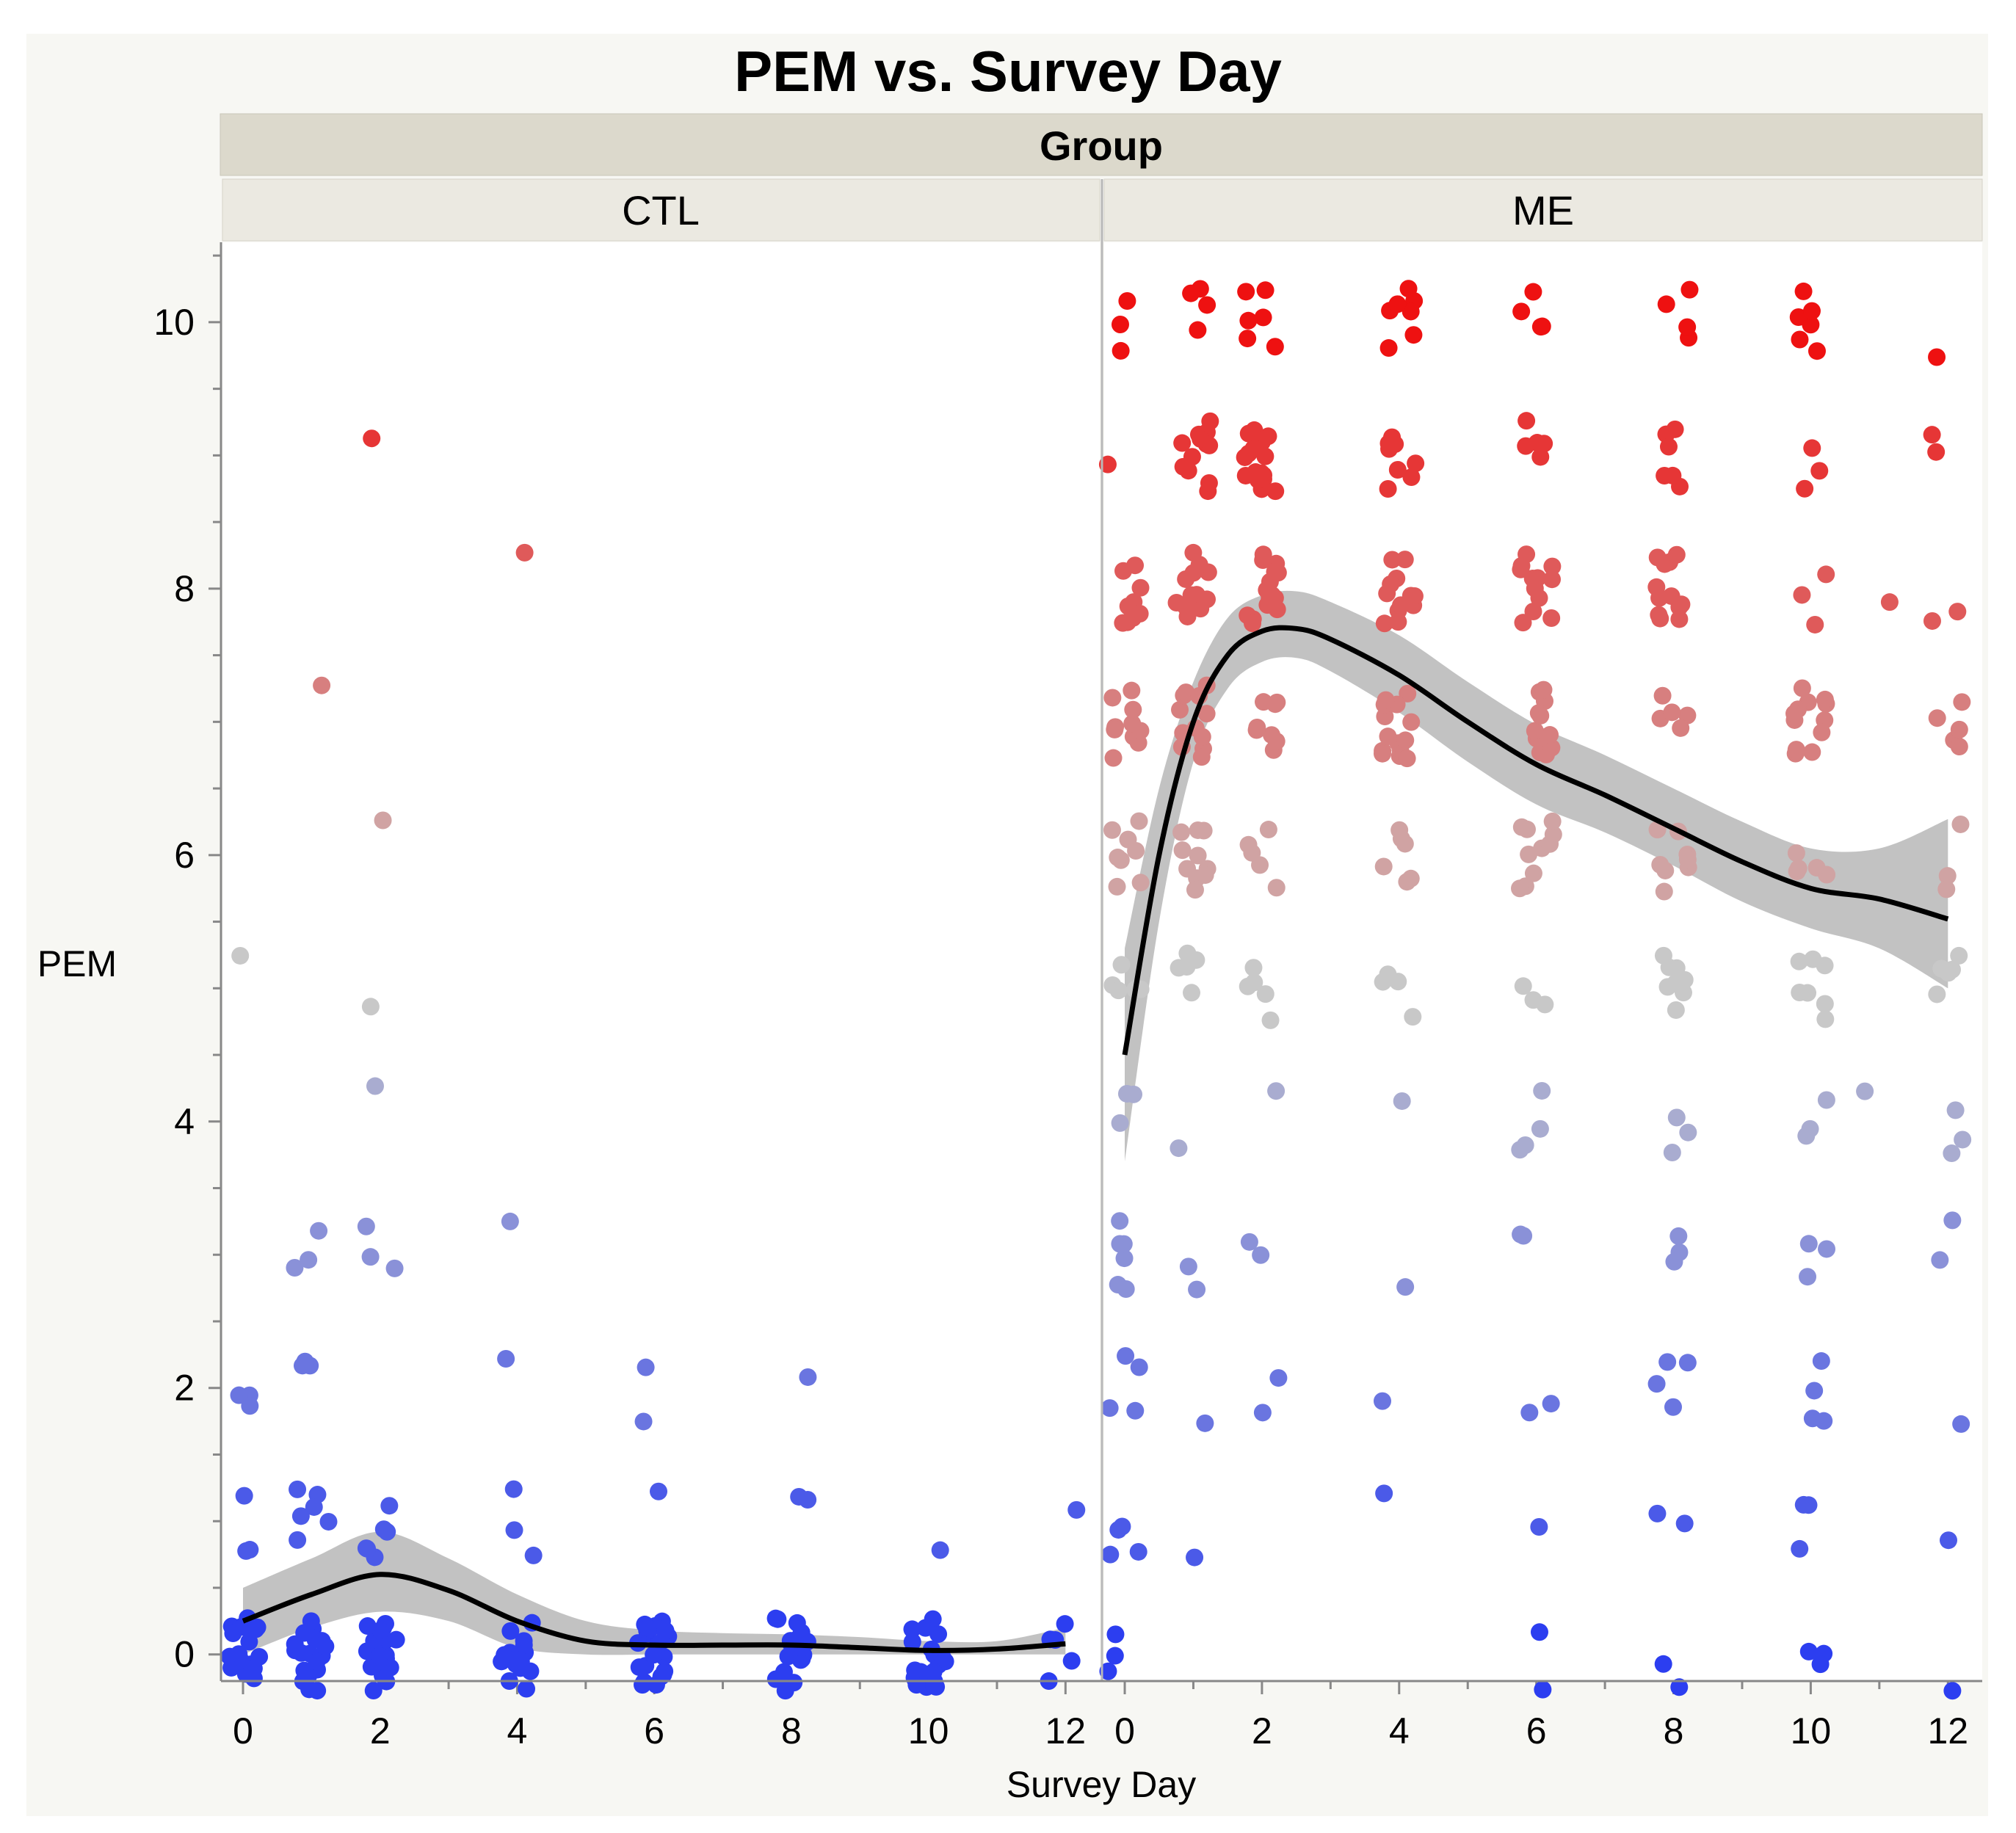  I want to click on y-axis: 0 2 4 6 8 10, so click(187, 965).